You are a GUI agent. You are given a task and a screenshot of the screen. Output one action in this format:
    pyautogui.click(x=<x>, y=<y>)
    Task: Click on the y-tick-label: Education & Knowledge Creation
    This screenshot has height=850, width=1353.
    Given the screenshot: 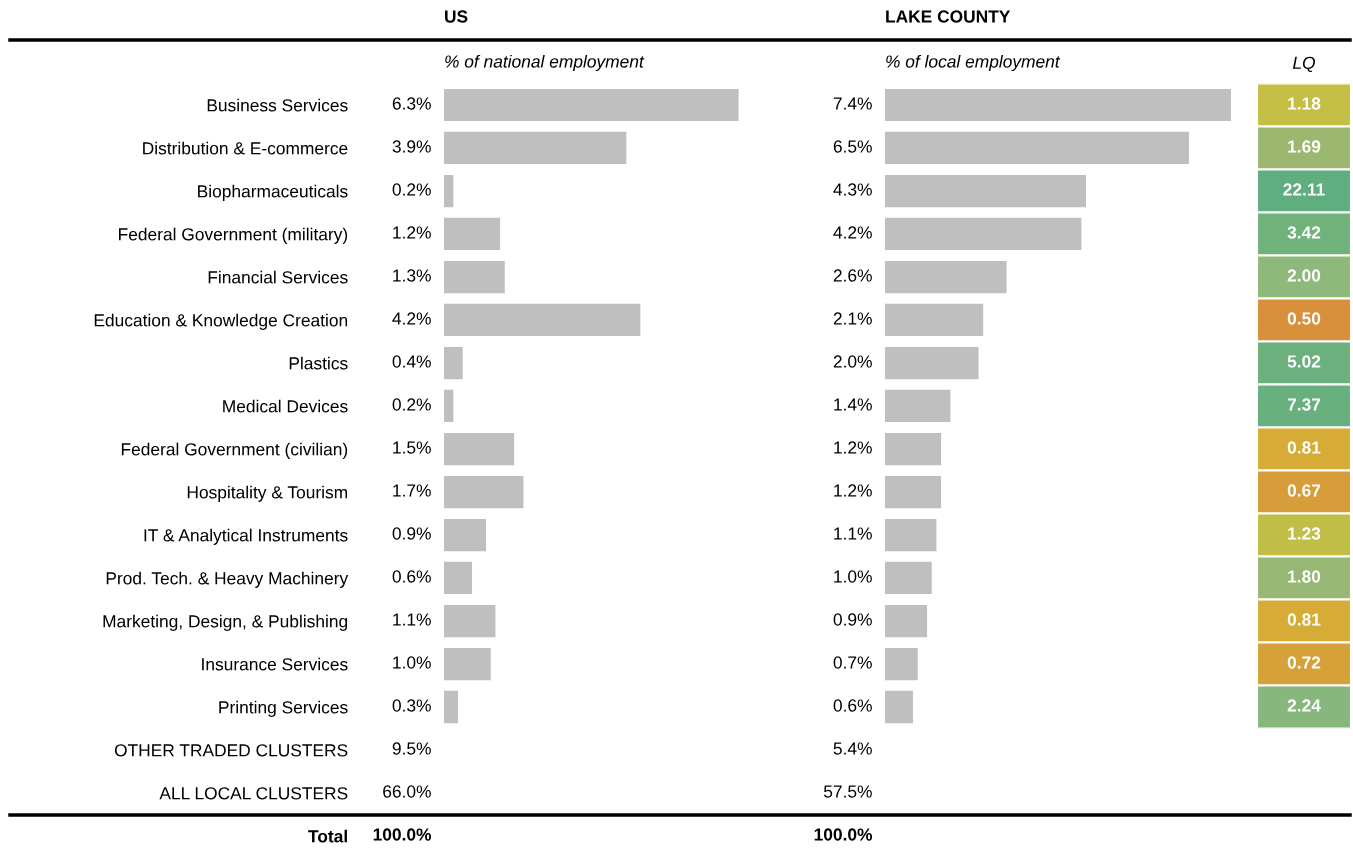 What is the action you would take?
    pyautogui.click(x=221, y=321)
    